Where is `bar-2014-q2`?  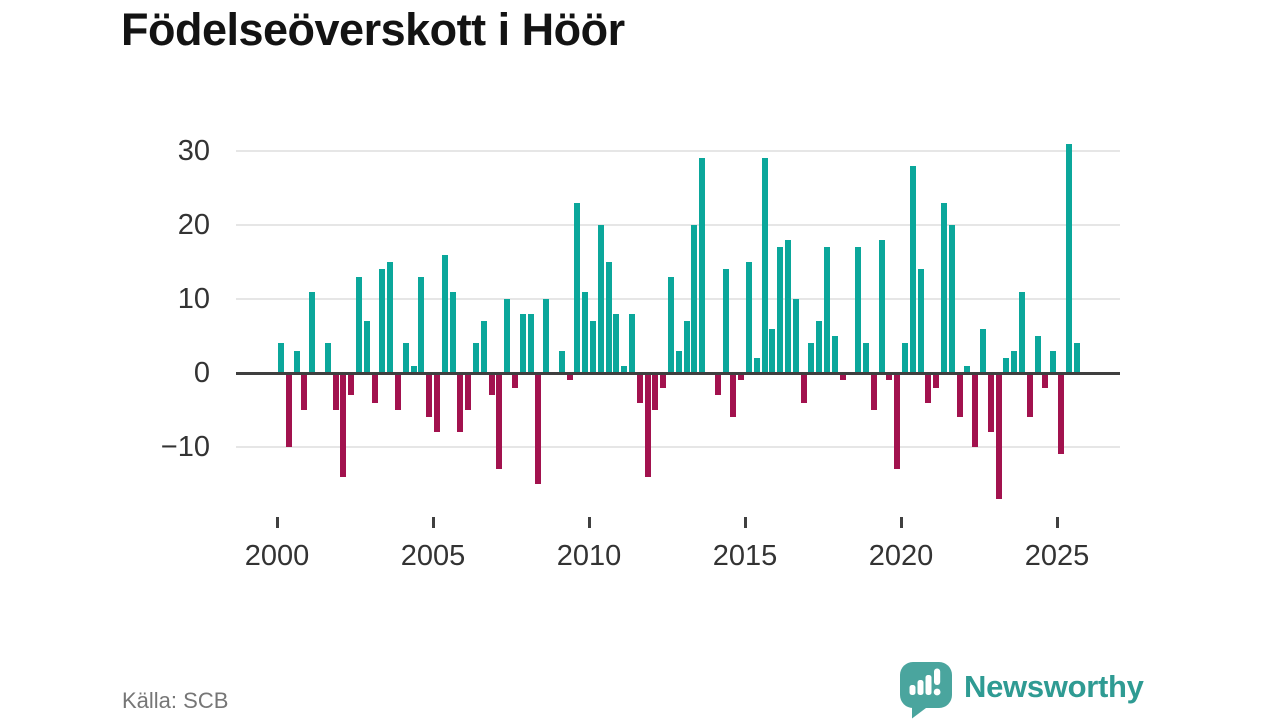
bar-2014-q2 is located at coordinates (725, 321).